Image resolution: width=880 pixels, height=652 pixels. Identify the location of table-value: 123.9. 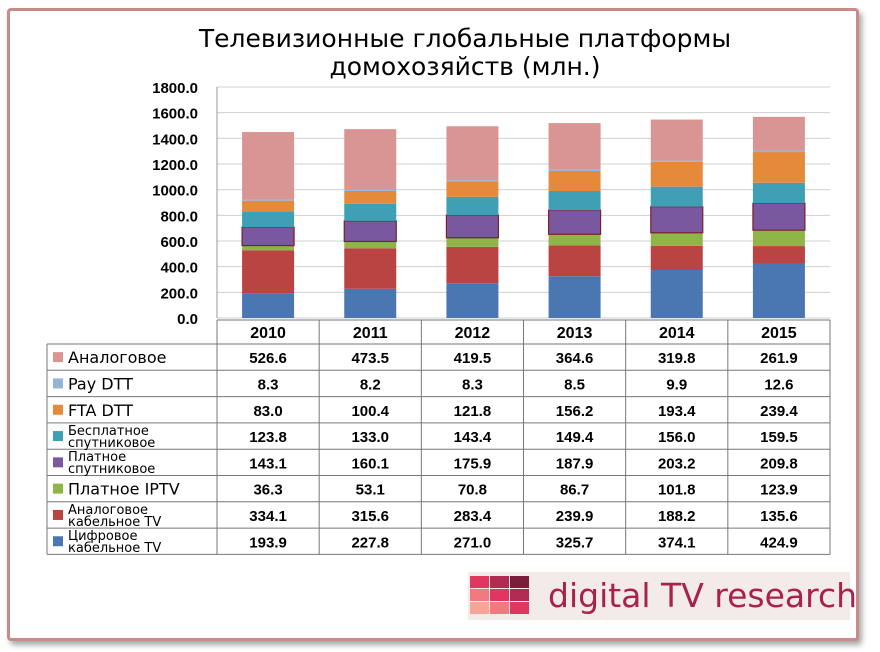
(779, 490).